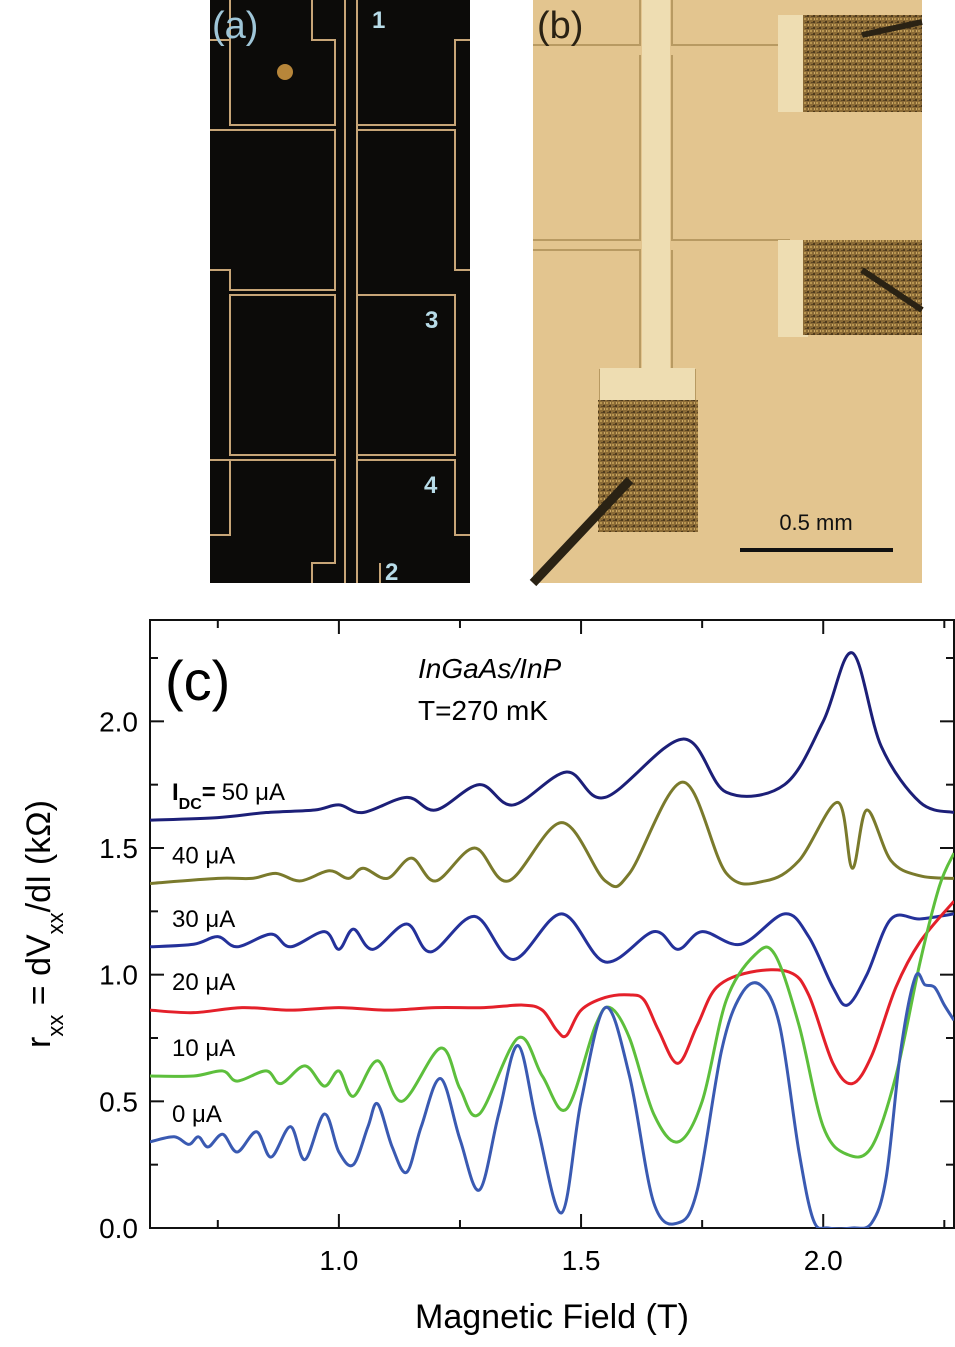  I want to click on panel-label: (a), so click(235, 26).